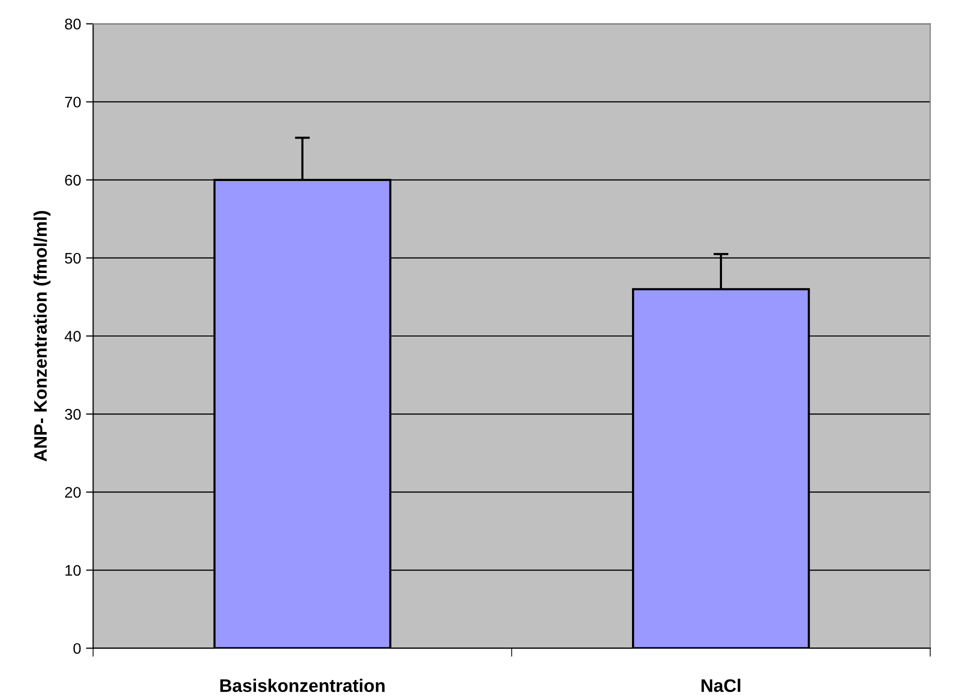 Image resolution: width=970 pixels, height=700 pixels. What do you see at coordinates (73, 492) in the screenshot?
I see `y-tick-label: 20` at bounding box center [73, 492].